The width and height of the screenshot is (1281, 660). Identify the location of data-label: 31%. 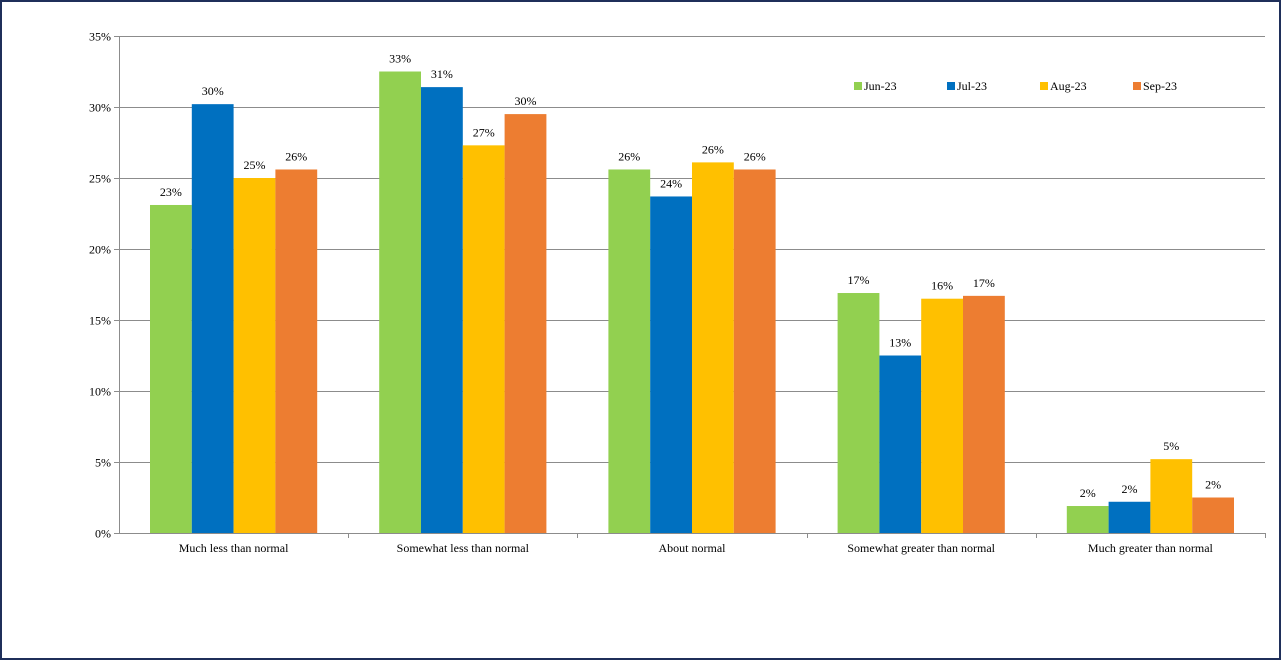
(442, 74).